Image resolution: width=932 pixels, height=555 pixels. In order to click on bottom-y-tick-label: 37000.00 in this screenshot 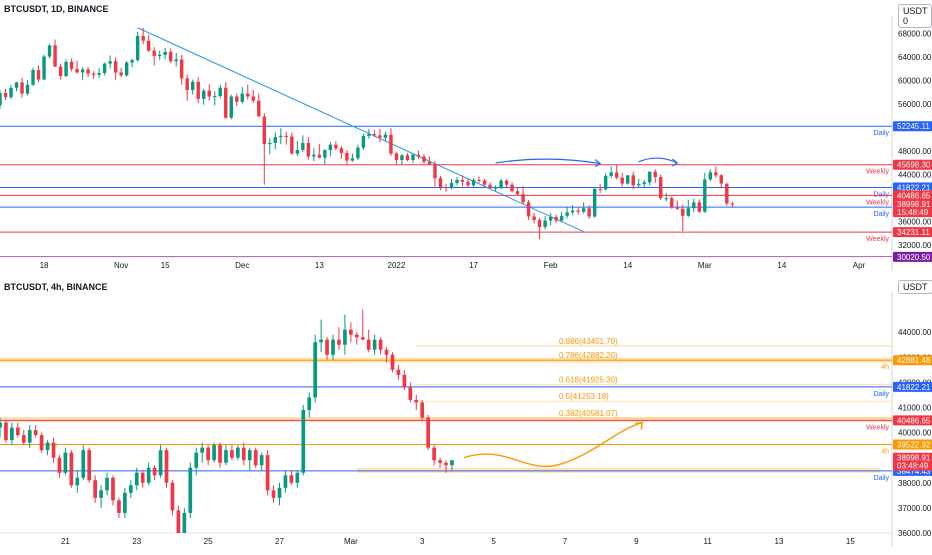, I will do `click(915, 508)`.